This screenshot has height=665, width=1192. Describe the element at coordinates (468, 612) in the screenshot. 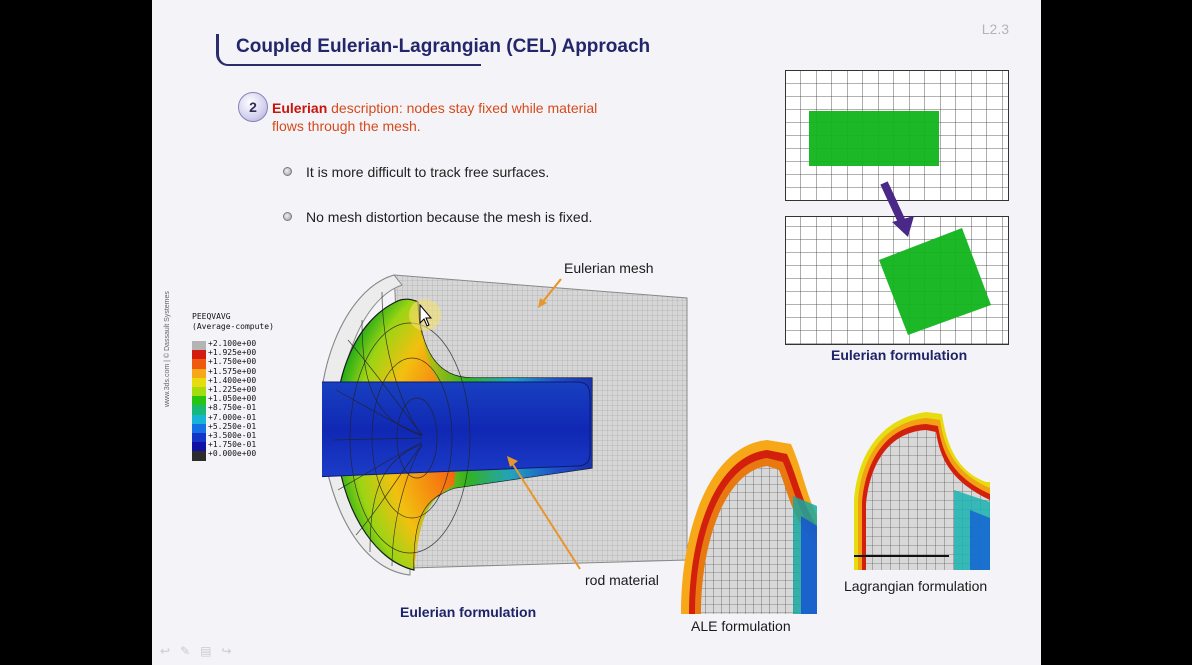

I see `caption-eulerian-main: Eulerian formulation` at that location.